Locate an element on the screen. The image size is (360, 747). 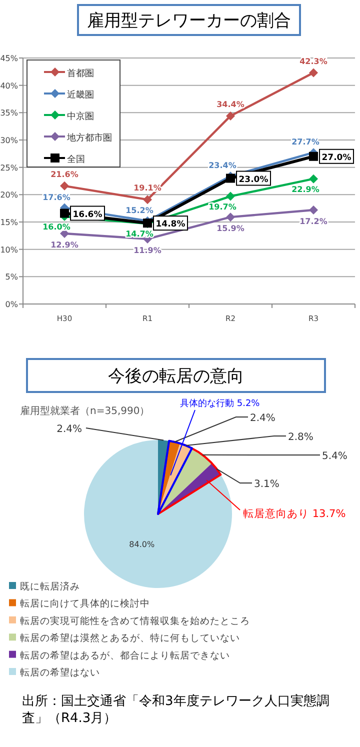
chart-title: 今後の転居の意向 is located at coordinates (176, 376).